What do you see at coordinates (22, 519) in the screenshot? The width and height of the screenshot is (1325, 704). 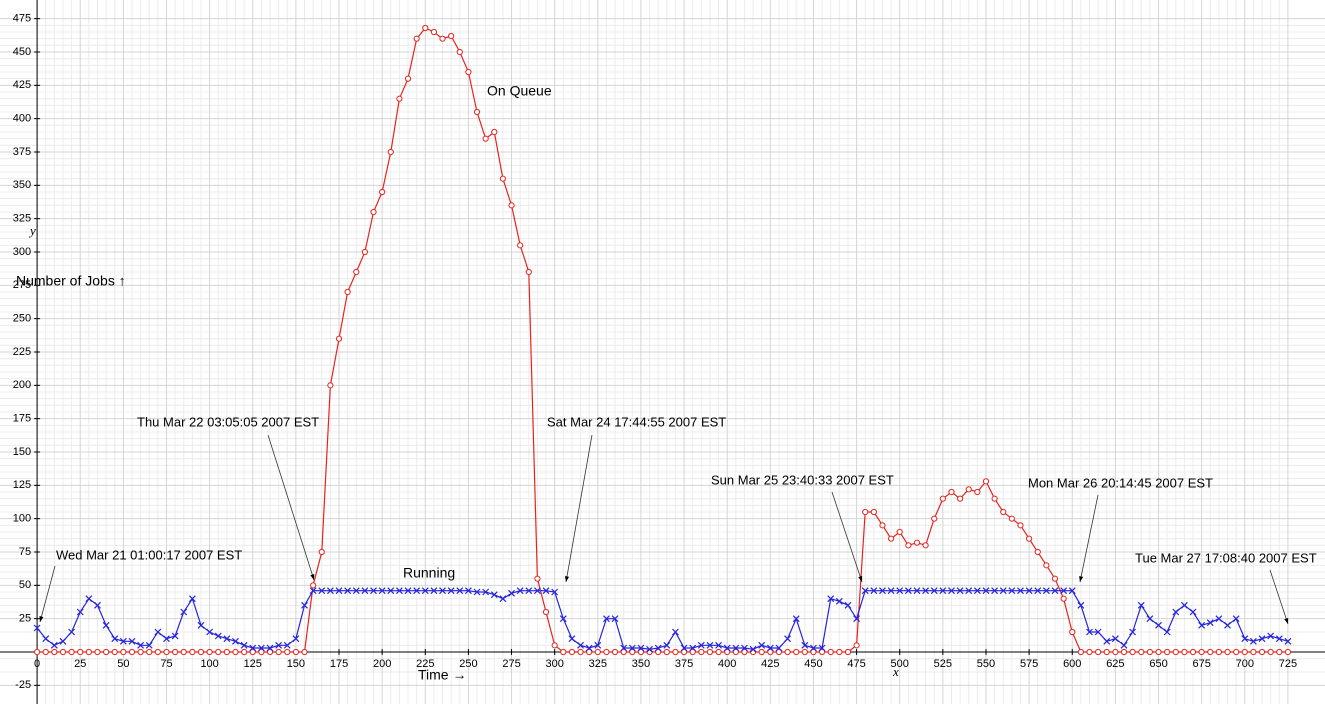 I see `y-tick-label: 100` at bounding box center [22, 519].